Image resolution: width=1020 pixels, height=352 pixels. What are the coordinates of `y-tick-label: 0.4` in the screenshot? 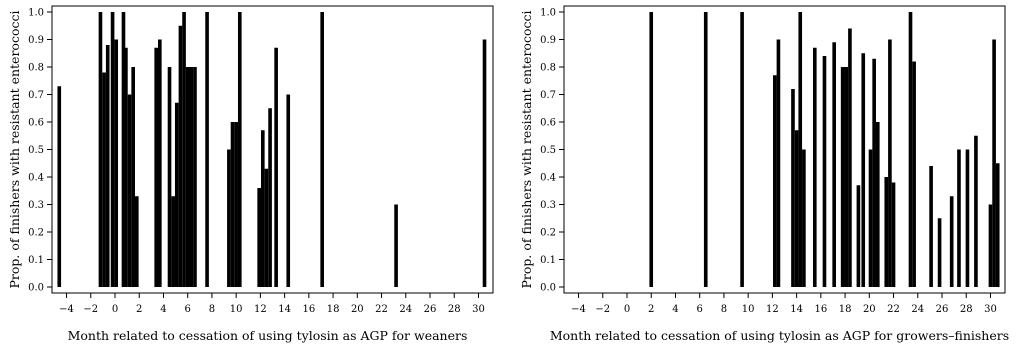 It's located at (548, 178).